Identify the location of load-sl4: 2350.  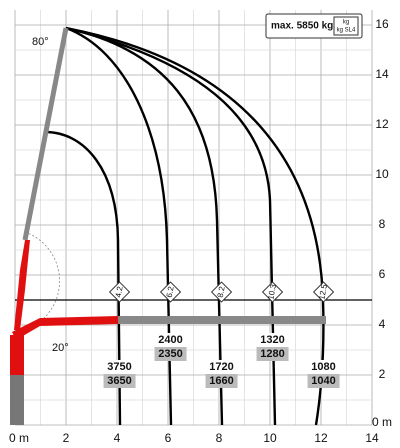
(170, 354).